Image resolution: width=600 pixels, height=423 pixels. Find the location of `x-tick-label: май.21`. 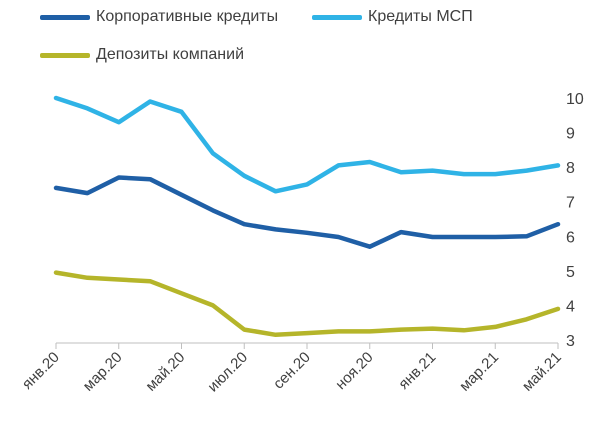

x-tick-label: май.21 is located at coordinates (542, 372).